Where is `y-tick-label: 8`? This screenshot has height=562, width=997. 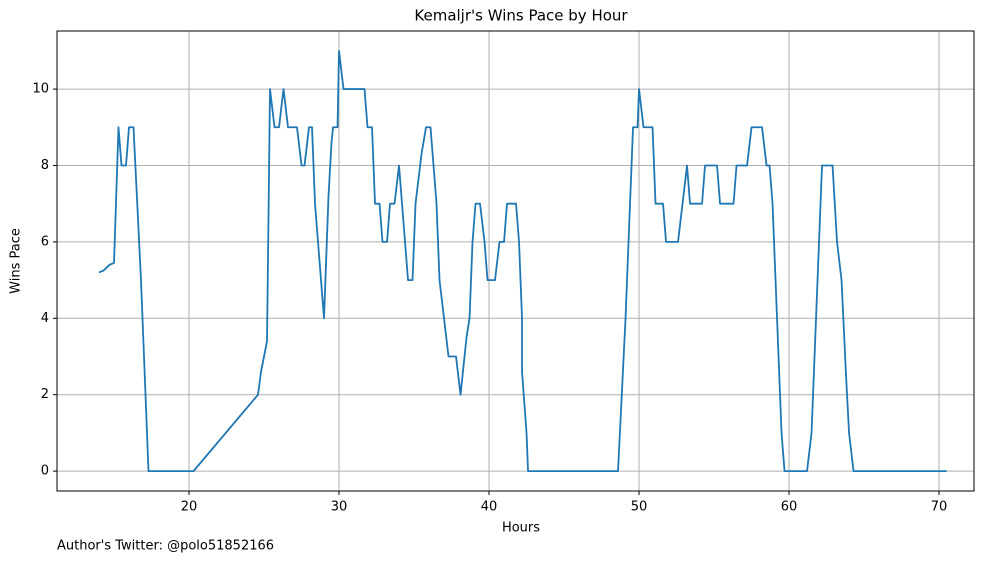 y-tick-label: 8 is located at coordinates (45, 165).